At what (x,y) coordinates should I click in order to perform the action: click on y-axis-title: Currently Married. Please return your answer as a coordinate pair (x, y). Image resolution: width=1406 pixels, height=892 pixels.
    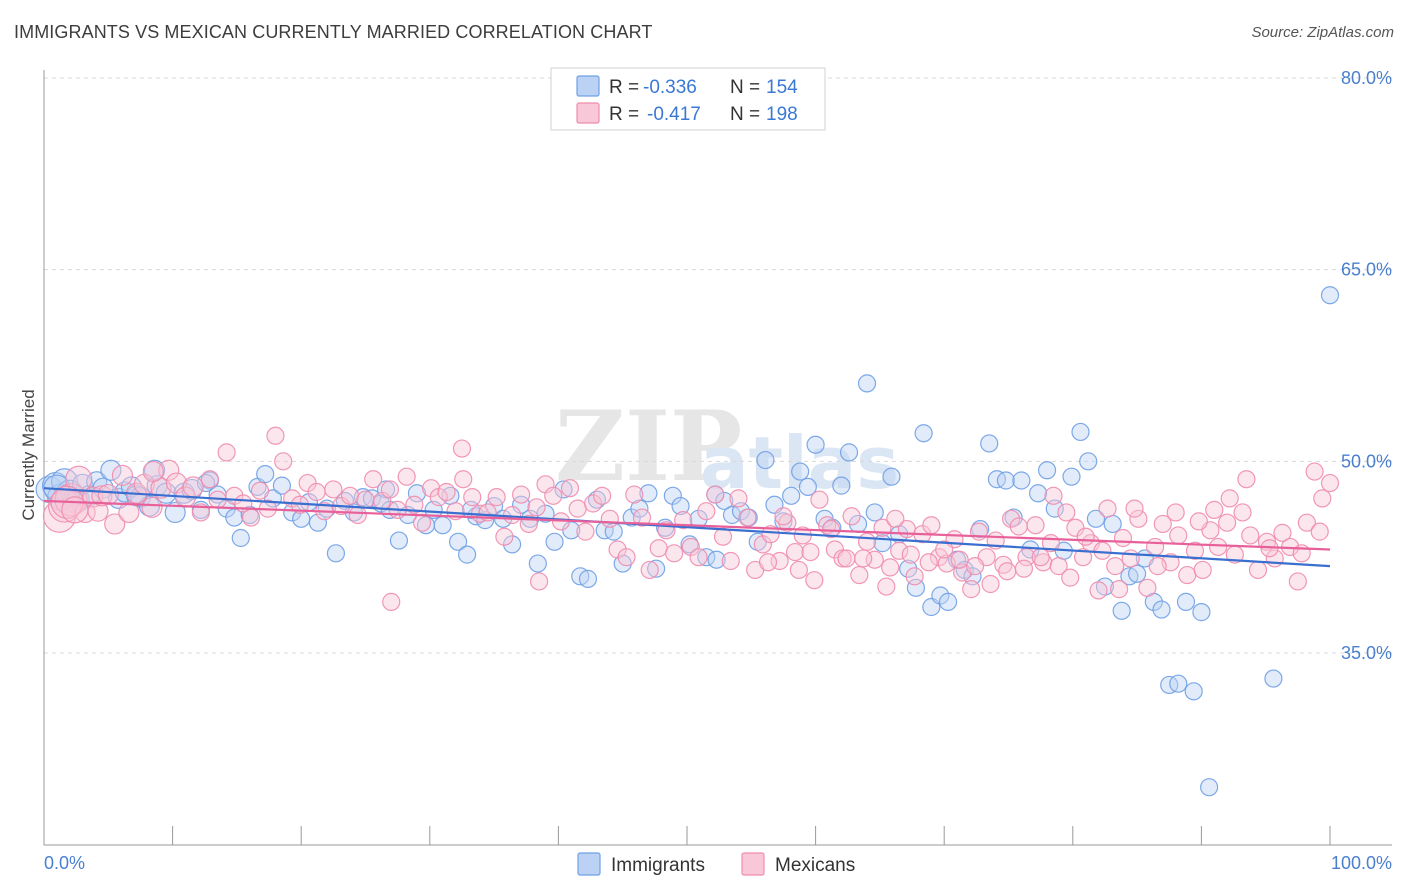
    Looking at the image, I should click on (28, 454).